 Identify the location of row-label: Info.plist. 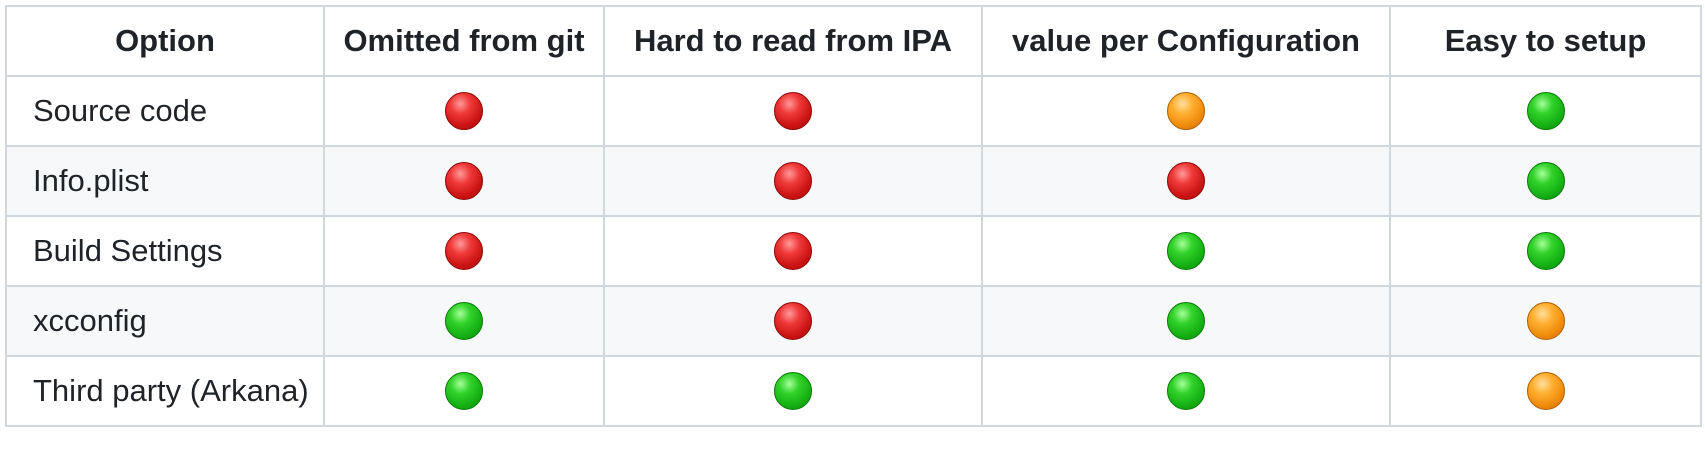
(165, 181).